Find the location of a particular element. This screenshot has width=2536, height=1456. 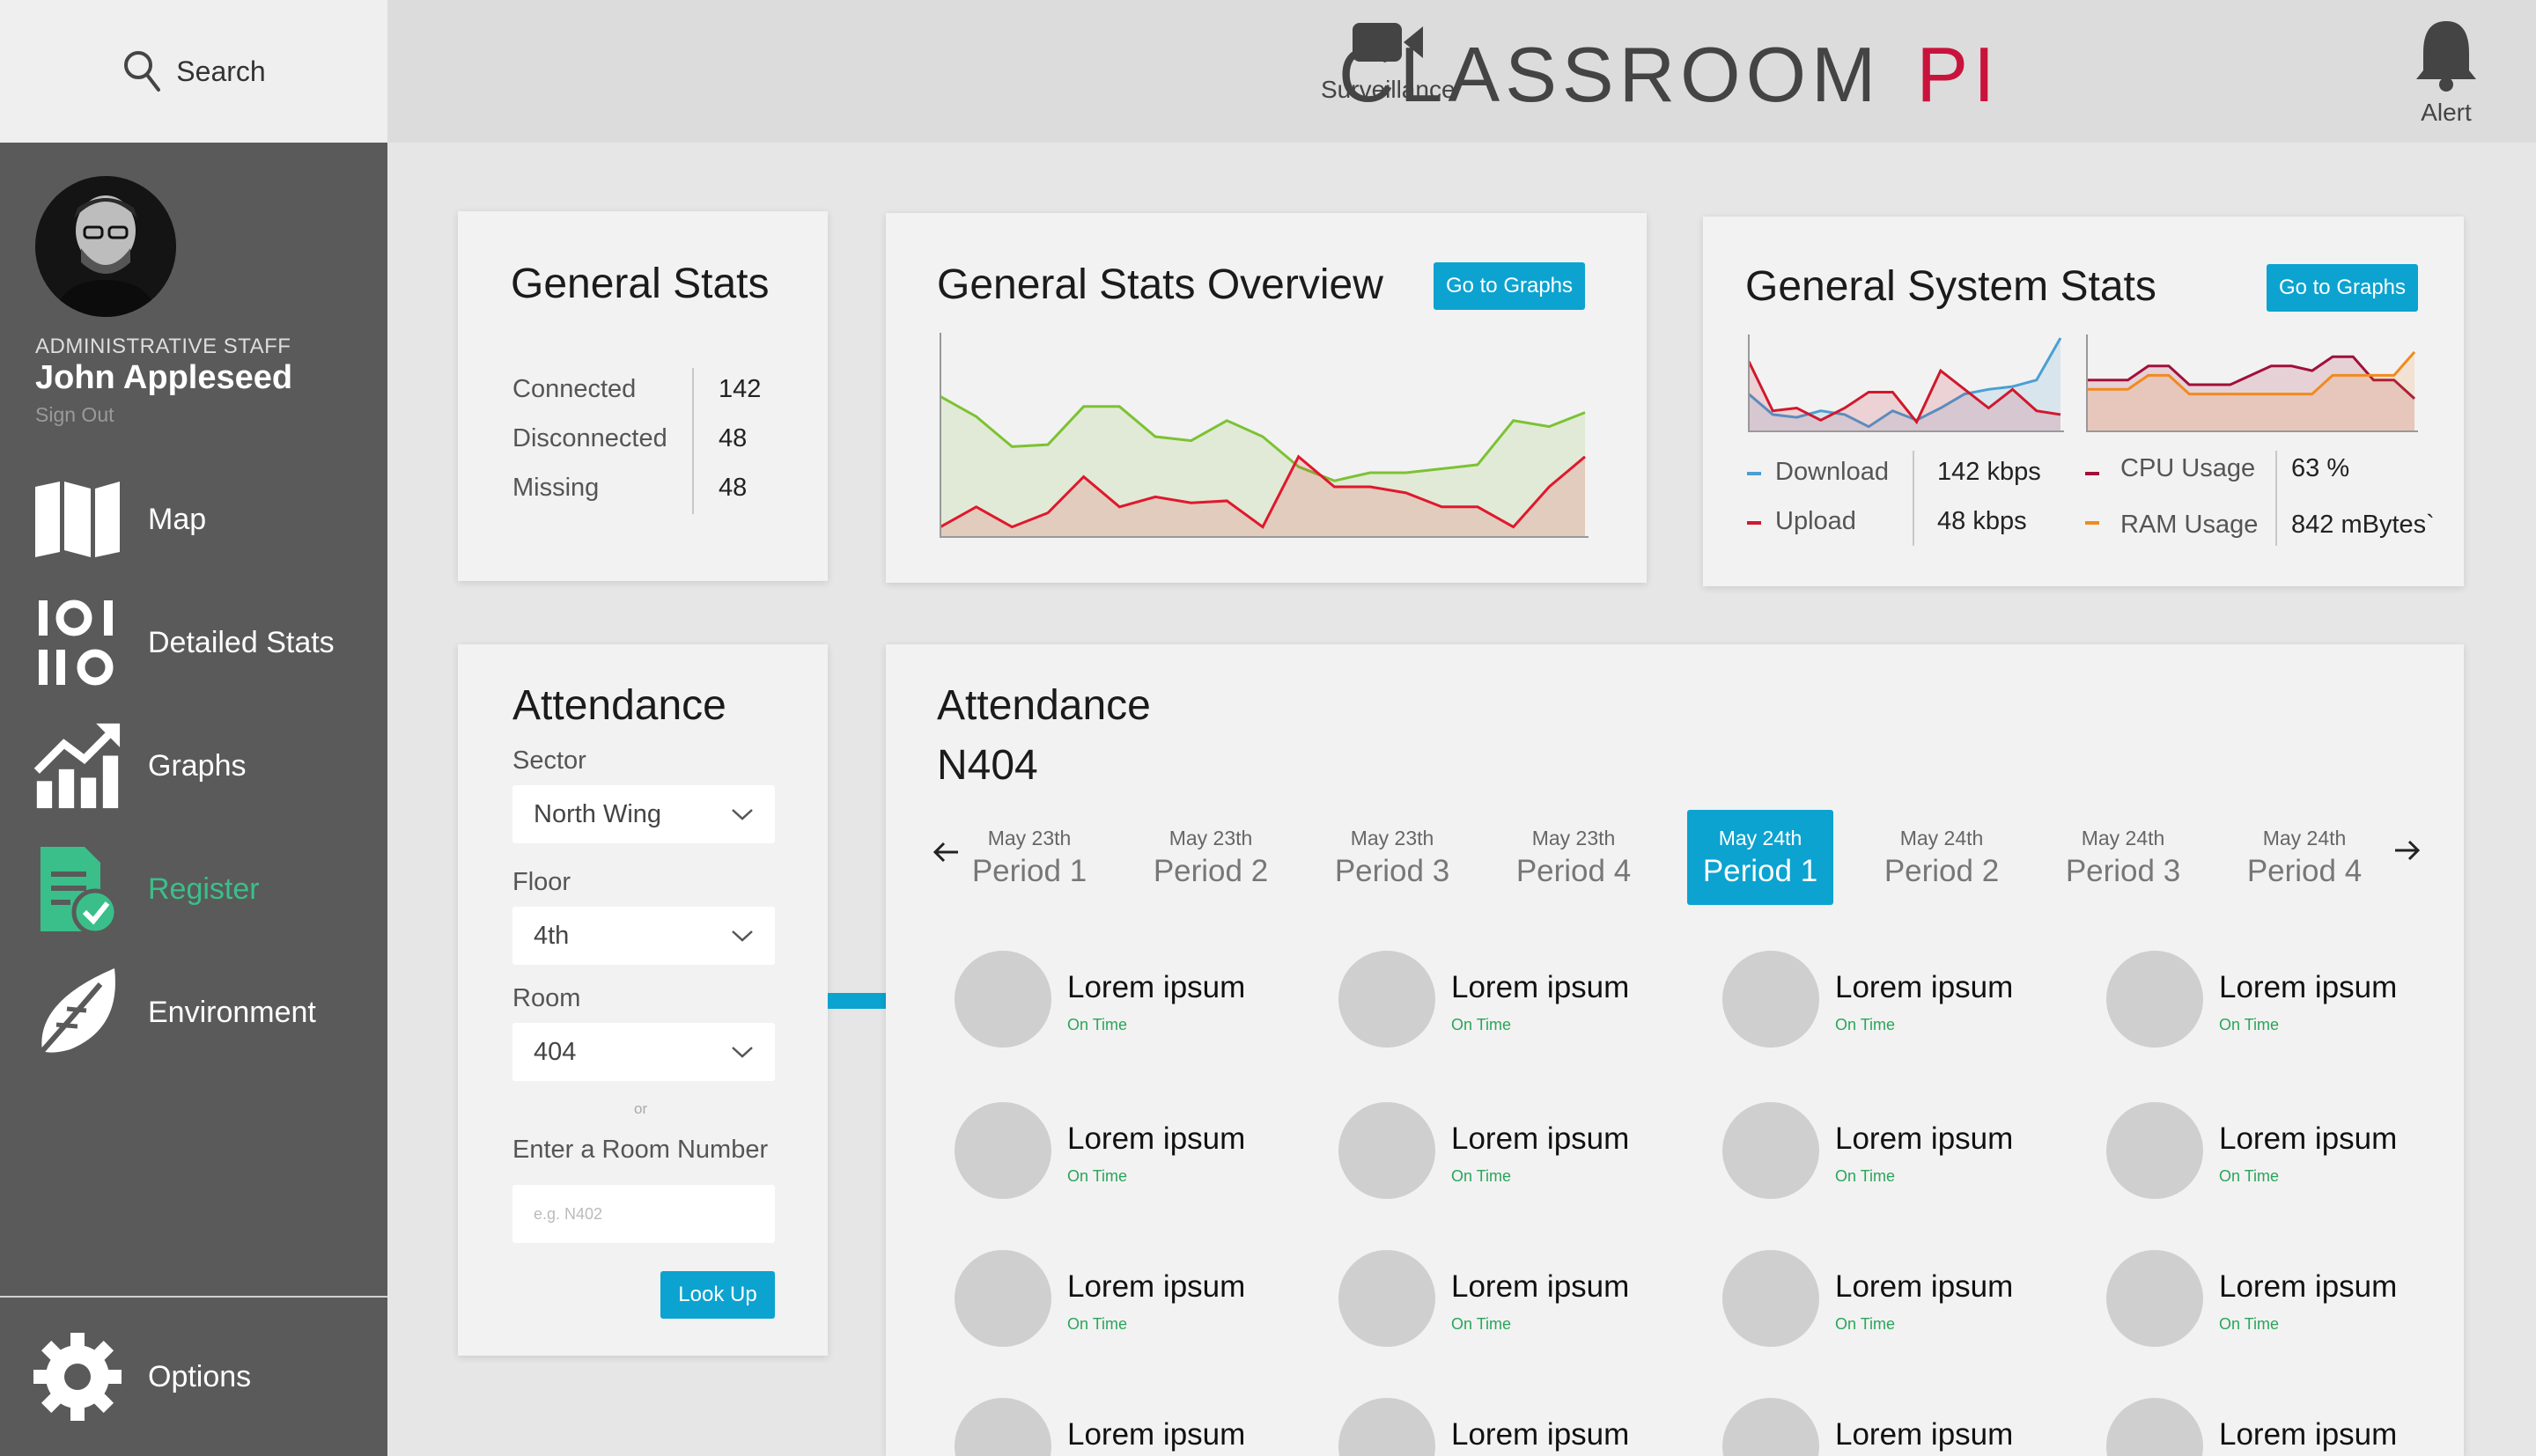

card-title: General System Stats is located at coordinates (1950, 286).